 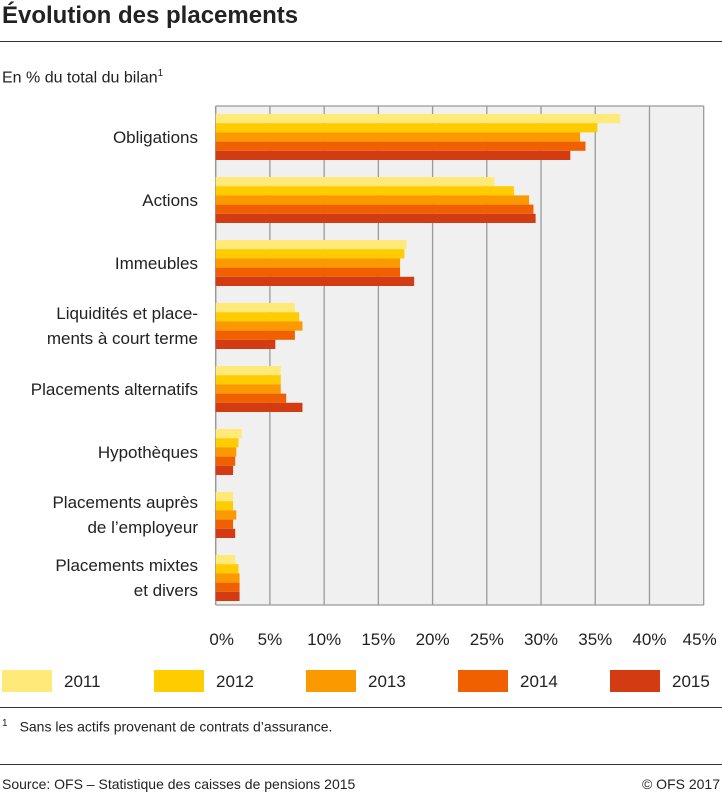 What do you see at coordinates (699, 639) in the screenshot?
I see `x-tick-label: 45%` at bounding box center [699, 639].